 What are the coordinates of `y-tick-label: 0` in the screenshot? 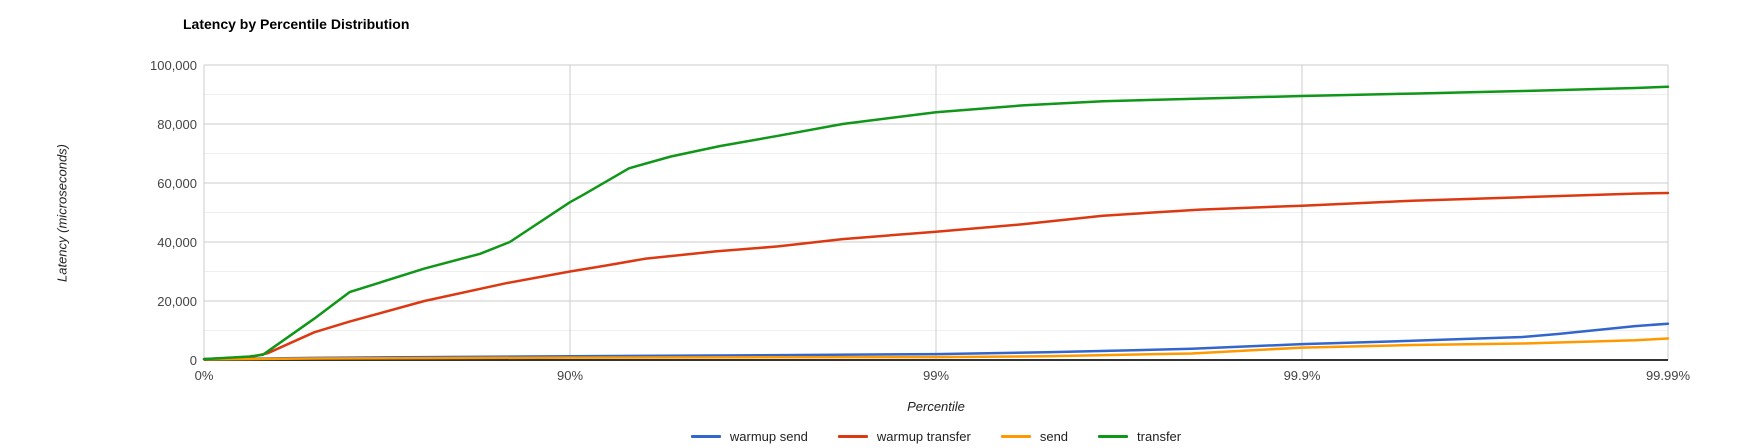 It's located at (193, 360).